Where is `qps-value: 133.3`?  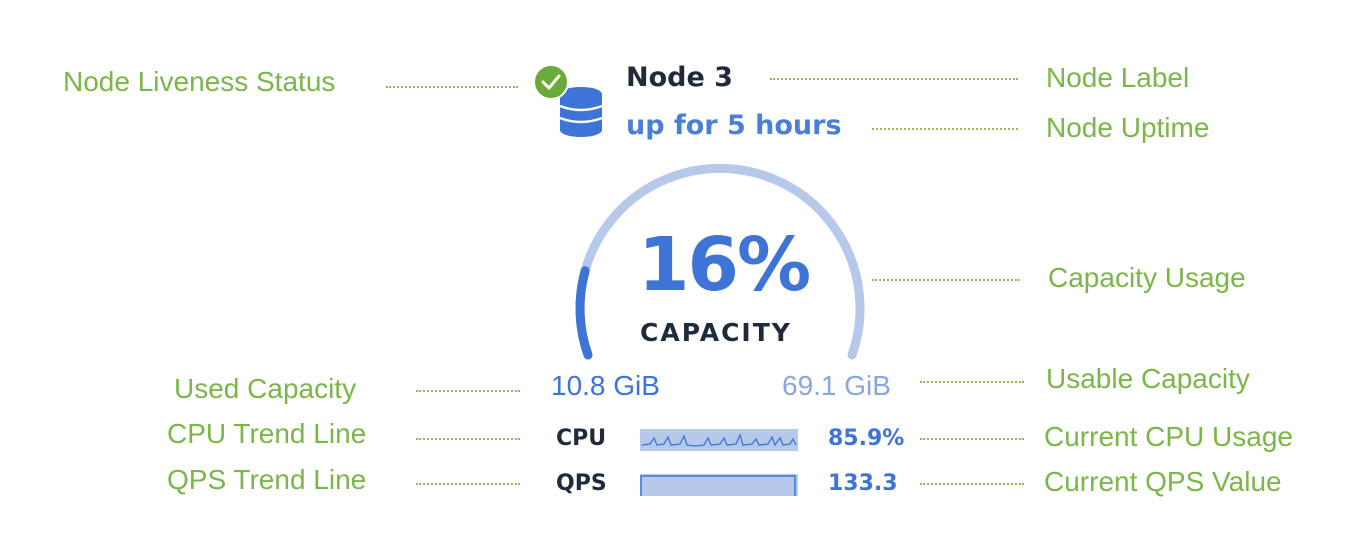
qps-value: 133.3 is located at coordinates (863, 483).